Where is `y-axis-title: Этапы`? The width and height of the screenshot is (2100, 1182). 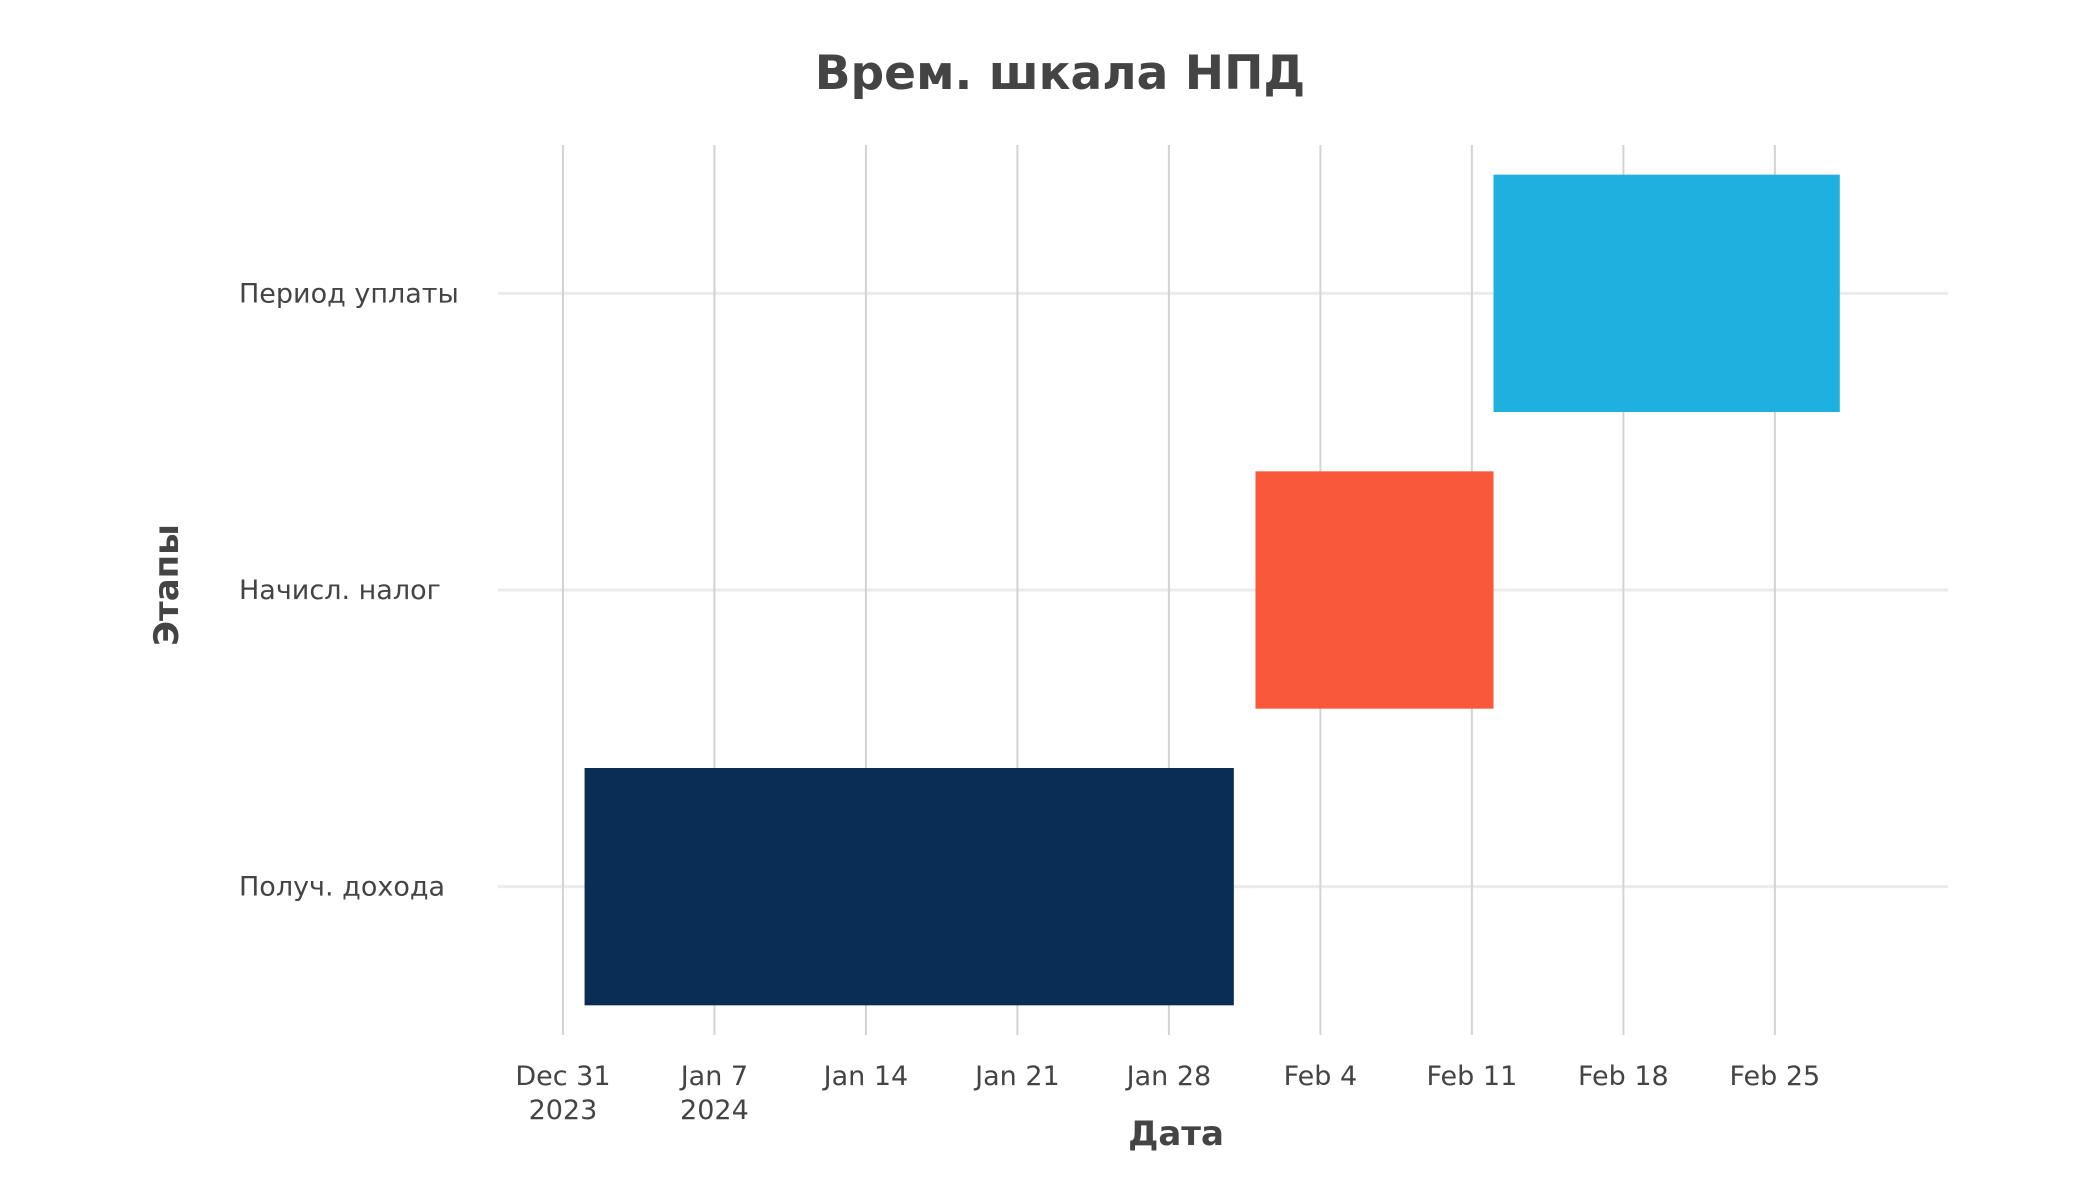
y-axis-title: Этапы is located at coordinates (167, 585).